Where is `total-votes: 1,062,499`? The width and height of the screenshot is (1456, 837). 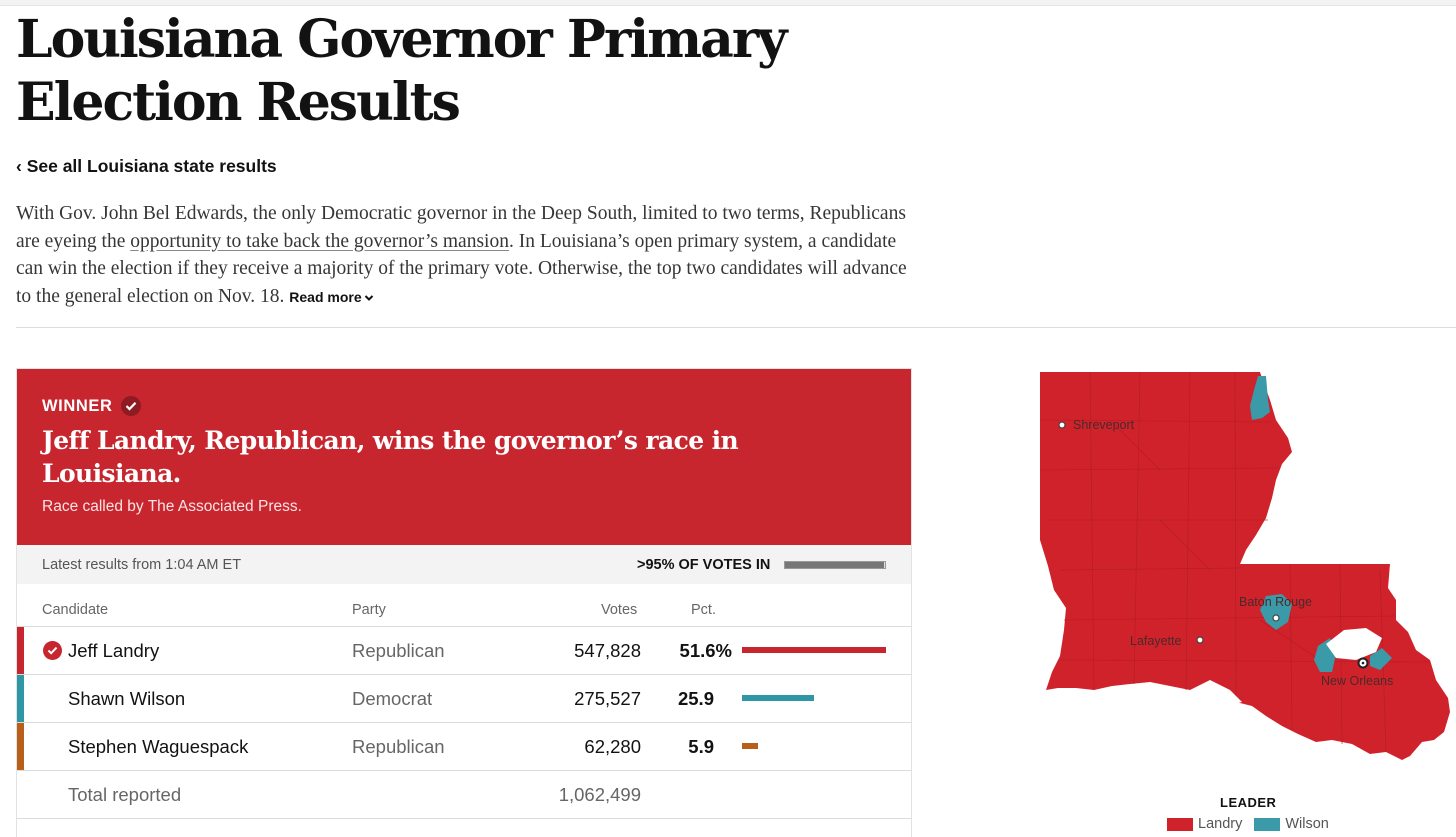
total-votes: 1,062,499 is located at coordinates (599, 794).